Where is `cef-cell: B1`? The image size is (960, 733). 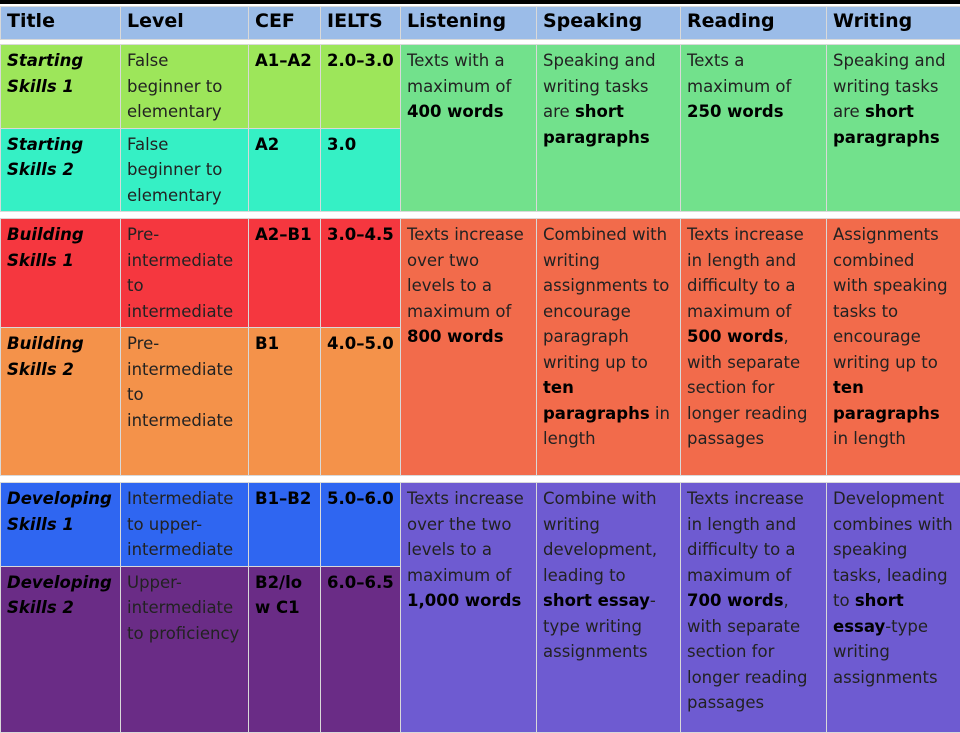 cef-cell: B1 is located at coordinates (285, 402).